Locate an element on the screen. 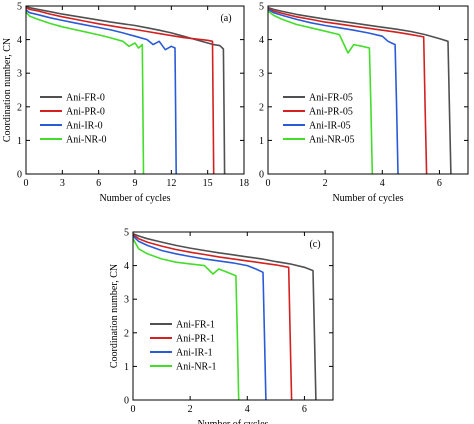 The height and width of the screenshot is (424, 474). legend-label: Ani-NR-05 is located at coordinates (332, 140).